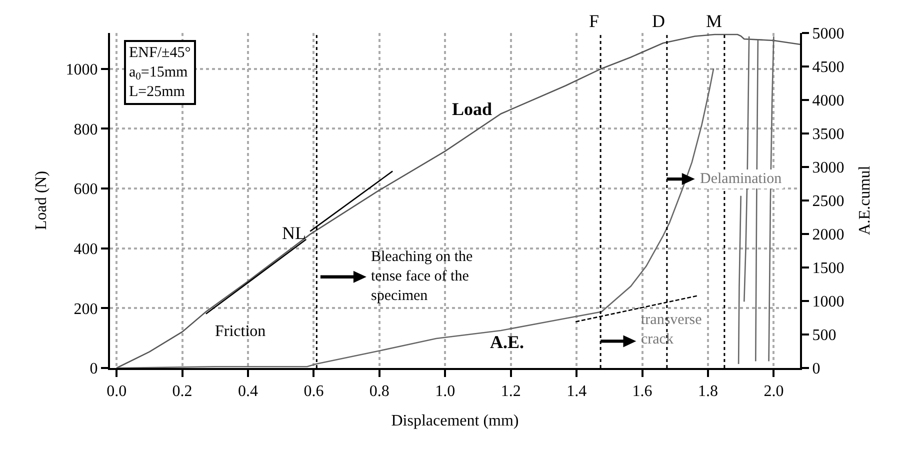  Describe the element at coordinates (82, 69) in the screenshot. I see `y-tick-label: 1000` at that location.